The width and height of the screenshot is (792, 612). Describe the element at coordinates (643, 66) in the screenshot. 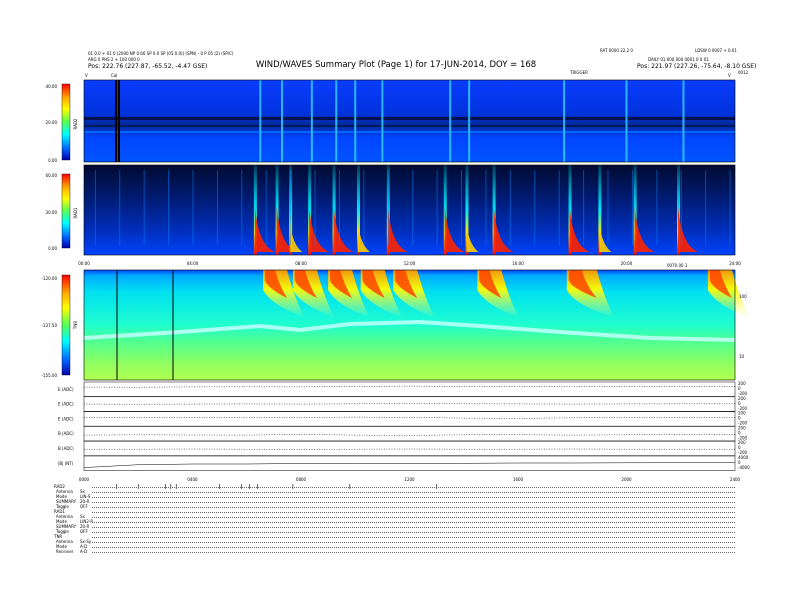

I see `pos-label-right: Pos:` at that location.